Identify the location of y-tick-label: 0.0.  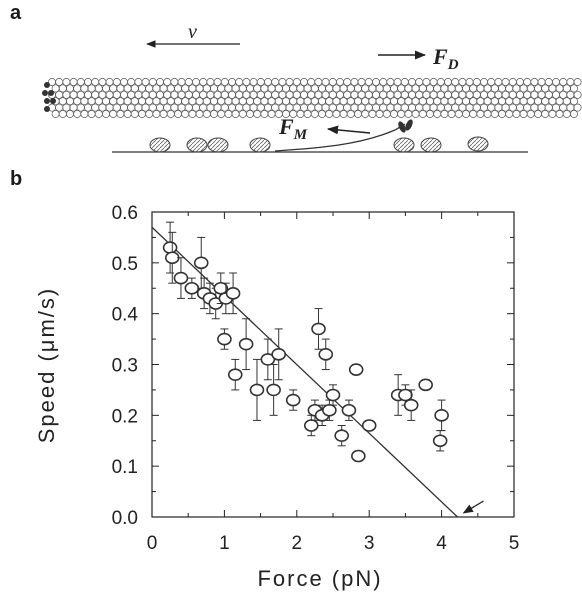
(125, 518).